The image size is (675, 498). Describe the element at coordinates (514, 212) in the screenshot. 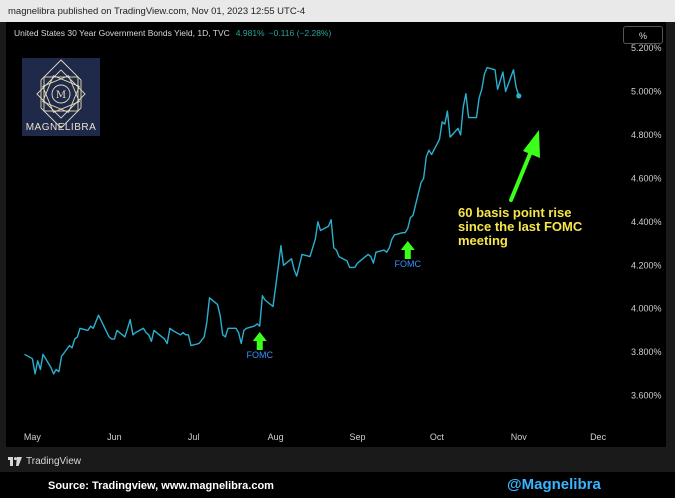

I see `annotation-text-line: 60 basis point rise` at that location.